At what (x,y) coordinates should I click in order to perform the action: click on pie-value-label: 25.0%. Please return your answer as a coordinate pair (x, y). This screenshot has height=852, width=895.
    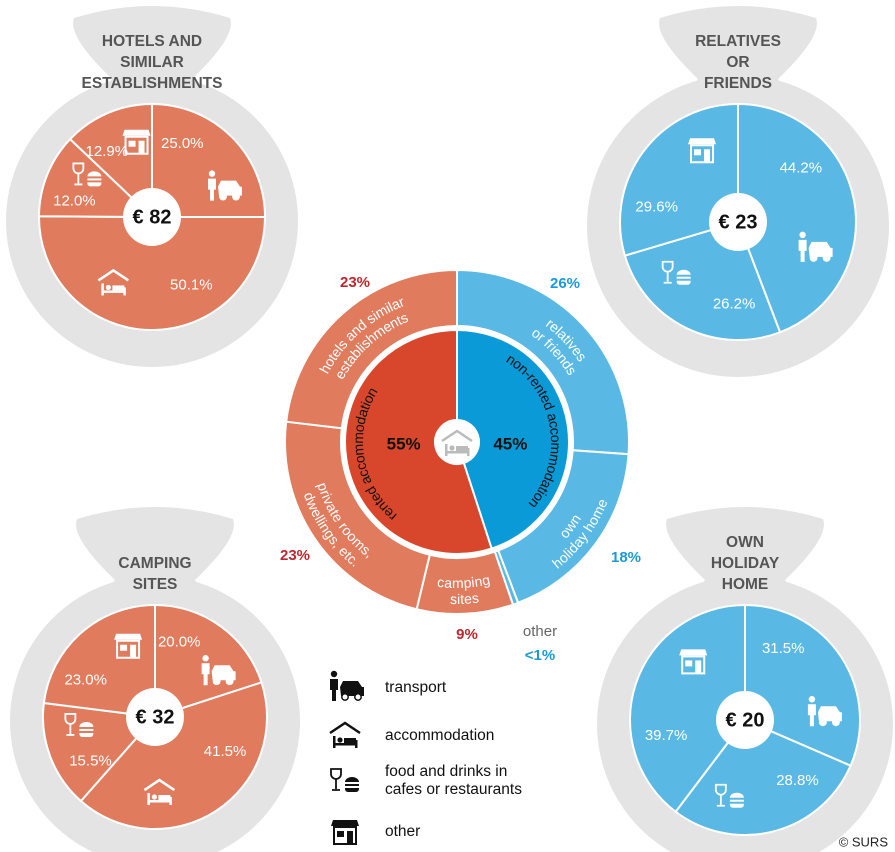
    Looking at the image, I should click on (182, 143).